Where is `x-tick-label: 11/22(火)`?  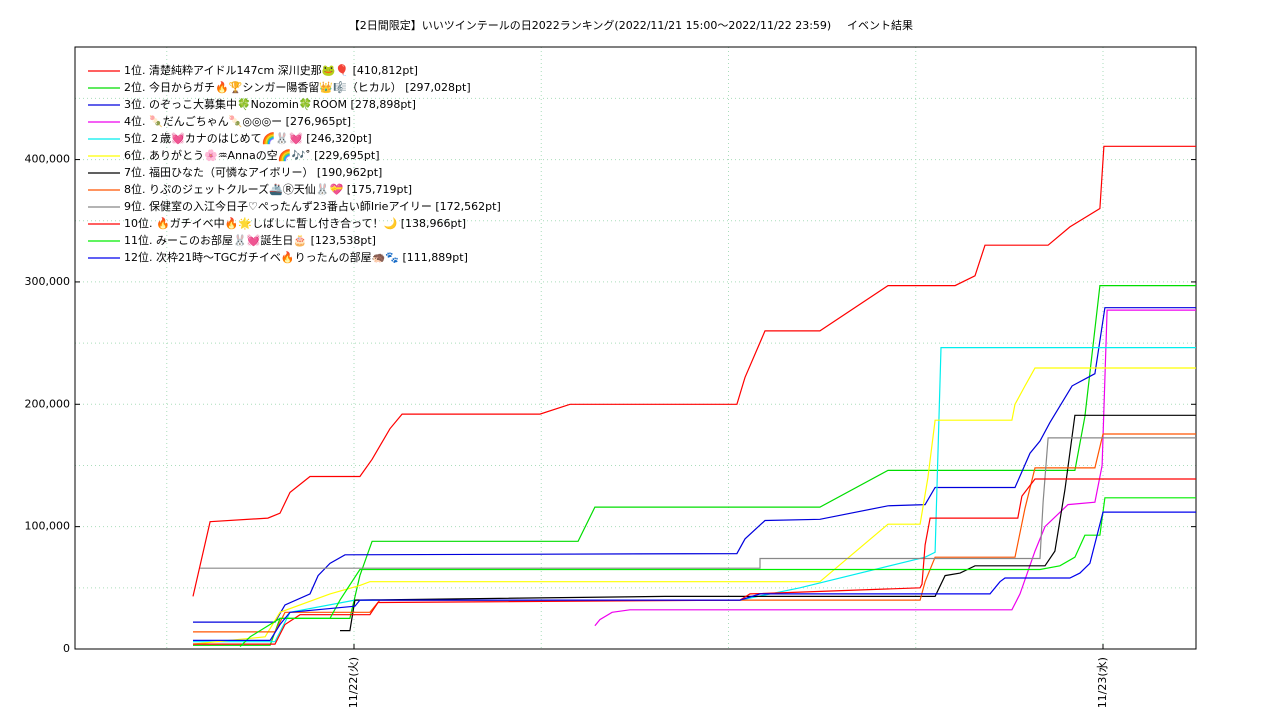
x-tick-label: 11/22(火) is located at coordinates (353, 682).